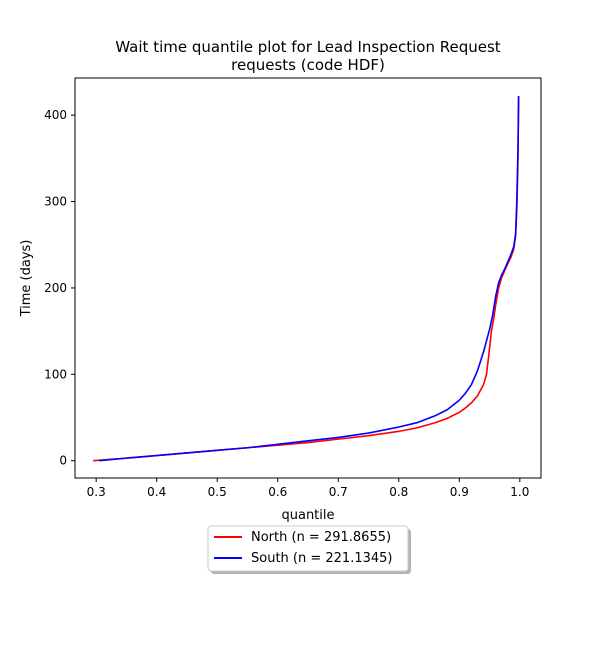 The width and height of the screenshot is (600, 650). Describe the element at coordinates (156, 492) in the screenshot. I see `x-tick-label: 0.4` at that location.